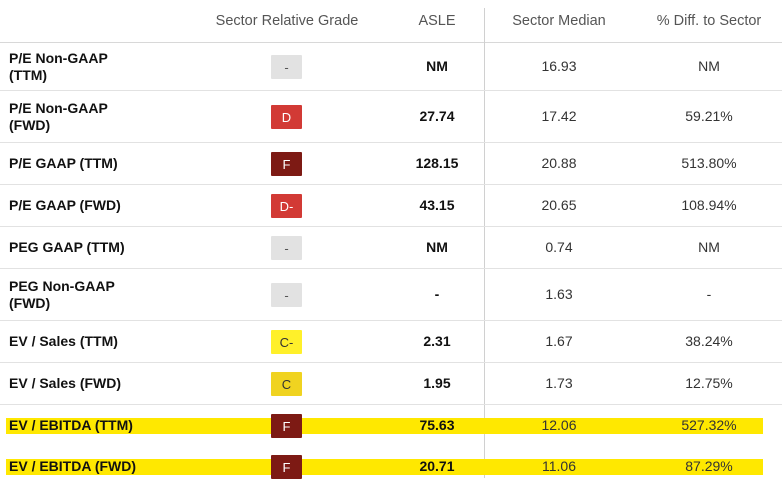 The width and height of the screenshot is (782, 488). What do you see at coordinates (709, 466) in the screenshot?
I see `pct-diff-value: 87.29%` at bounding box center [709, 466].